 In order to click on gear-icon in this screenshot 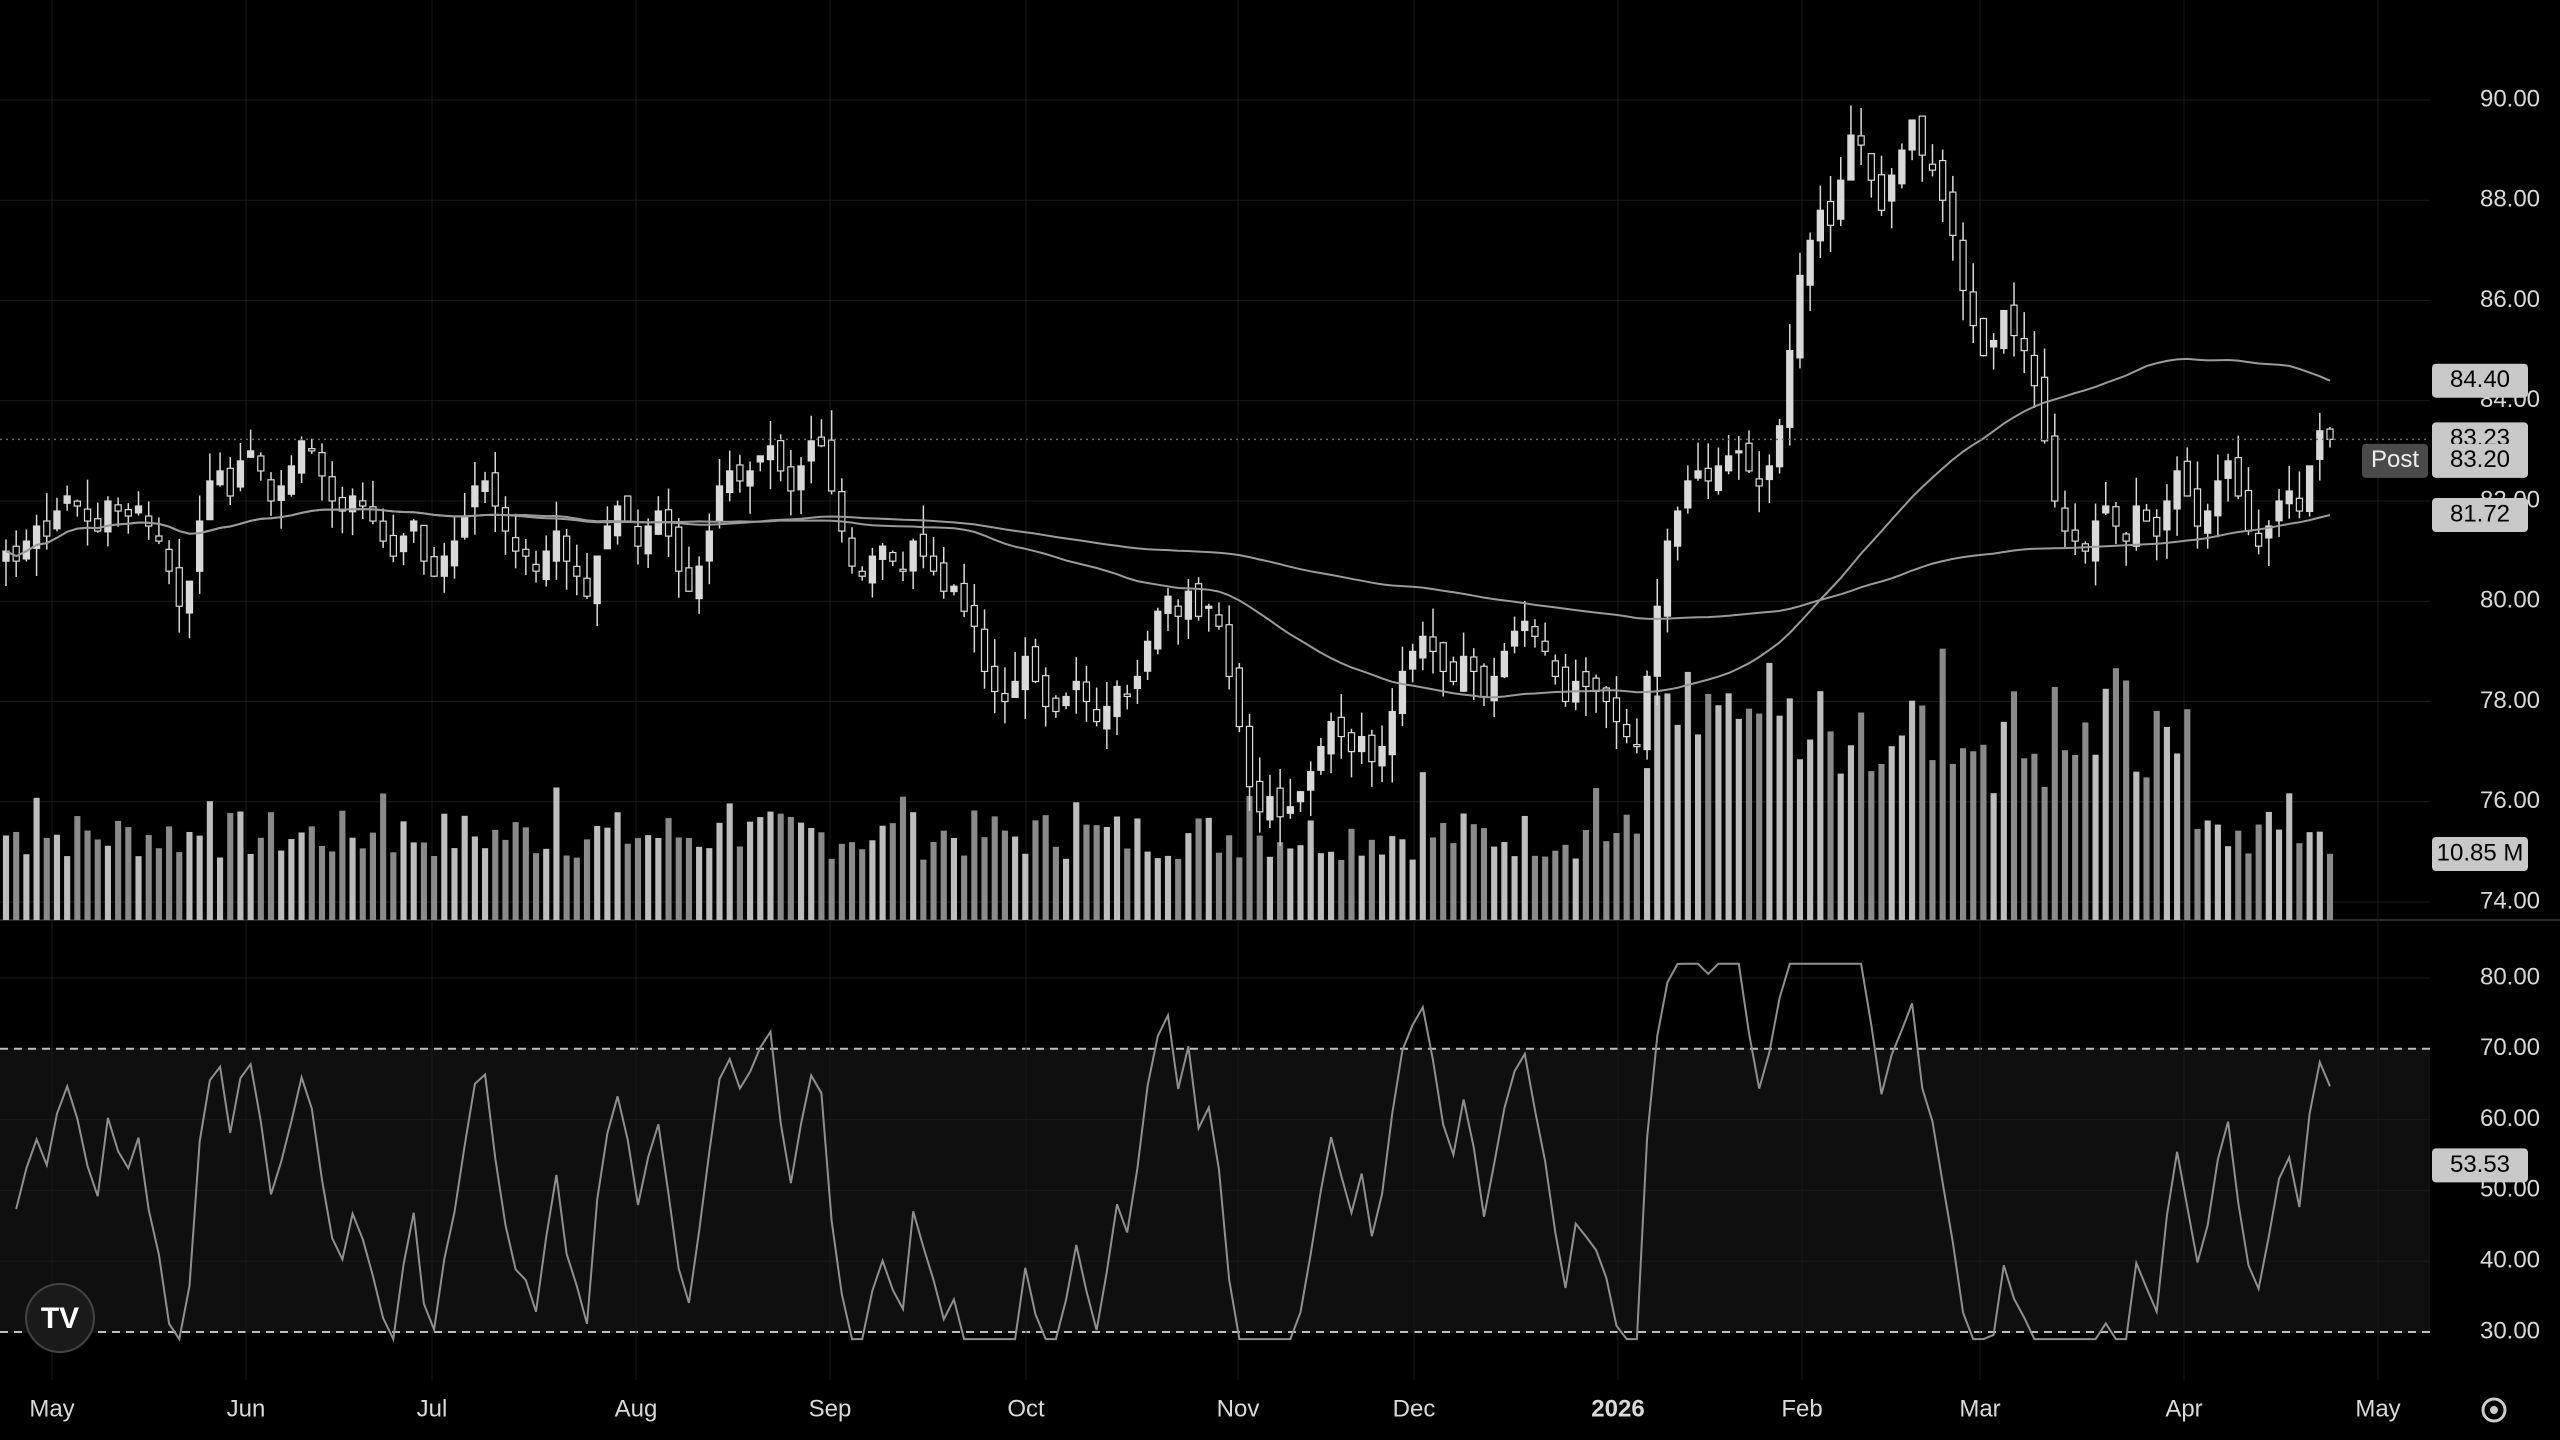, I will do `click(2494, 1410)`.